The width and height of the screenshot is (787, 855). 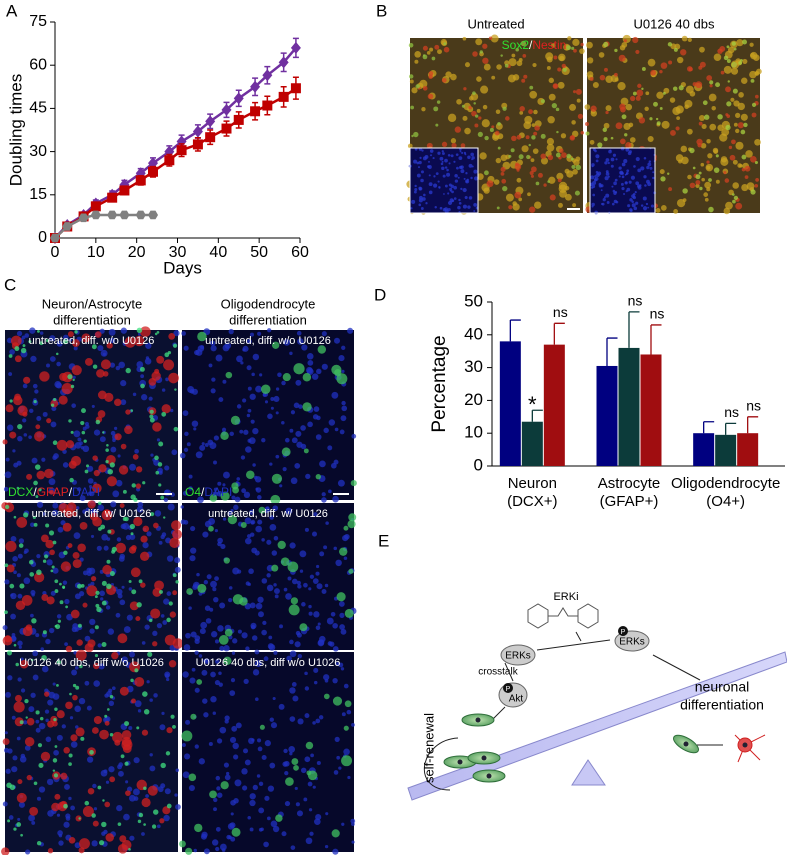 What do you see at coordinates (268, 514) in the screenshot?
I see `image-caption: untreated, diff. w/ U0126` at bounding box center [268, 514].